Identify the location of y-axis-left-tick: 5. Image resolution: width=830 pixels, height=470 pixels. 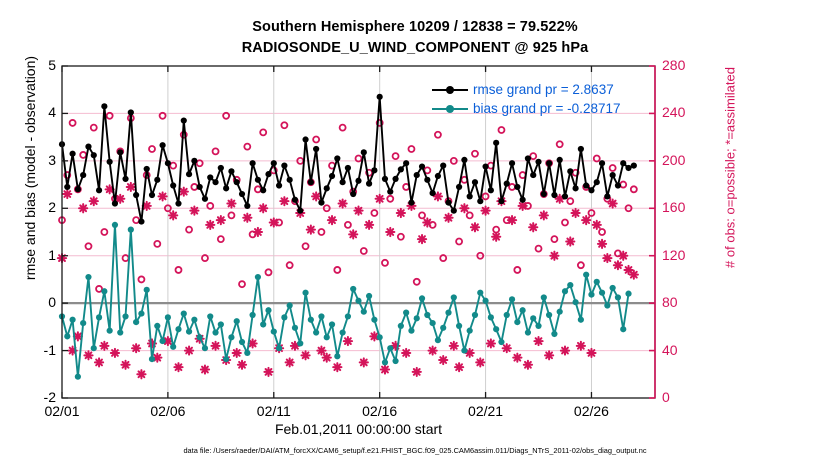
(52, 65).